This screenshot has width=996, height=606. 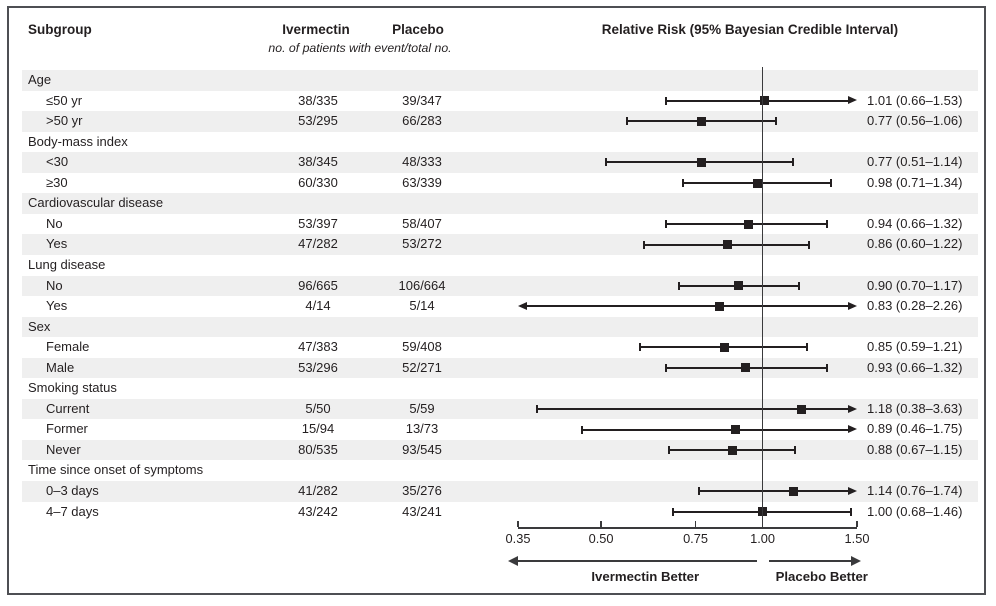 What do you see at coordinates (418, 29) in the screenshot?
I see `column-header-placebo: Placebo` at bounding box center [418, 29].